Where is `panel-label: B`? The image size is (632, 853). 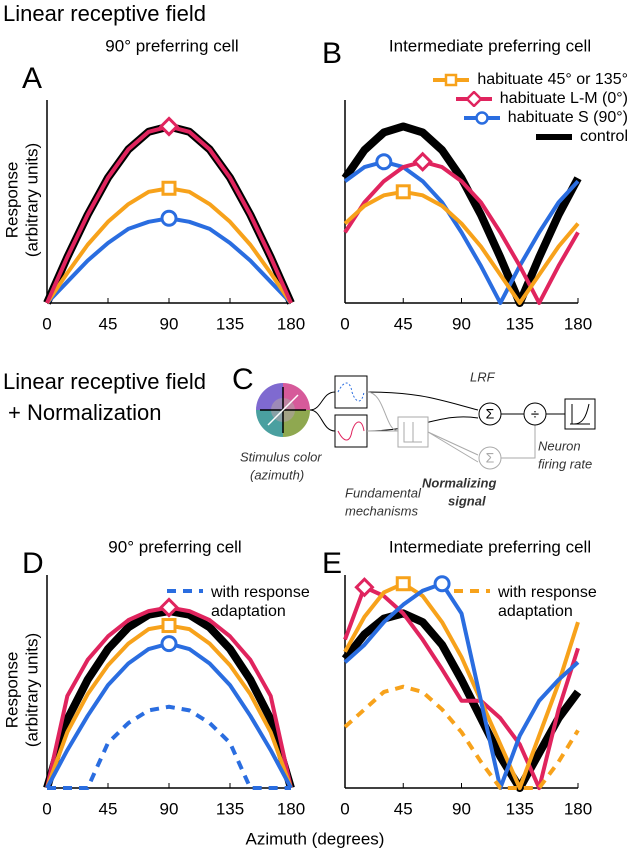 panel-label: B is located at coordinates (332, 53).